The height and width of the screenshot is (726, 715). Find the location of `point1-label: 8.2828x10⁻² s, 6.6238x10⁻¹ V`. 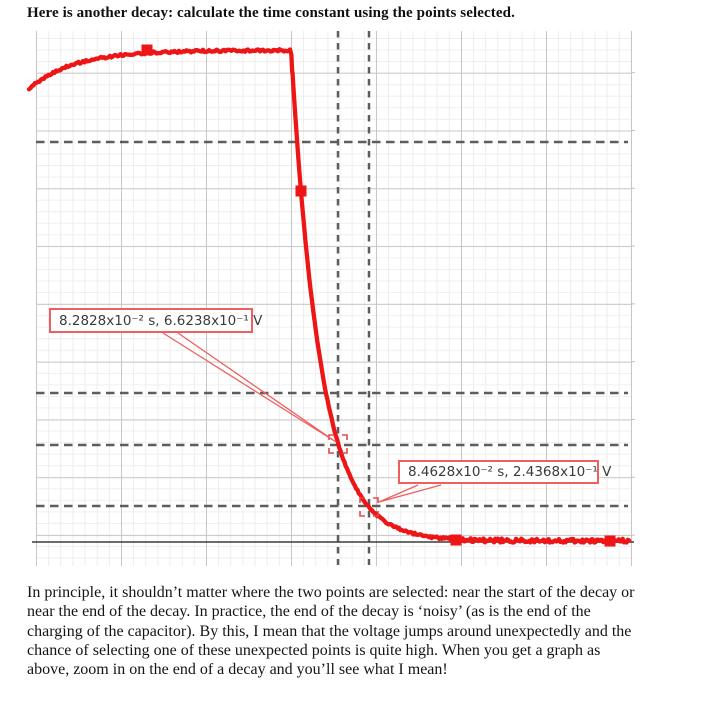

point1-label: 8.2828x10⁻² s, 6.6238x10⁻¹ V is located at coordinates (161, 320).